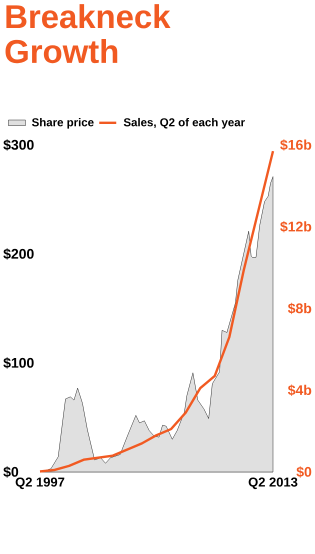 The width and height of the screenshot is (315, 554). I want to click on y2-tick-label: $16b, so click(296, 145).